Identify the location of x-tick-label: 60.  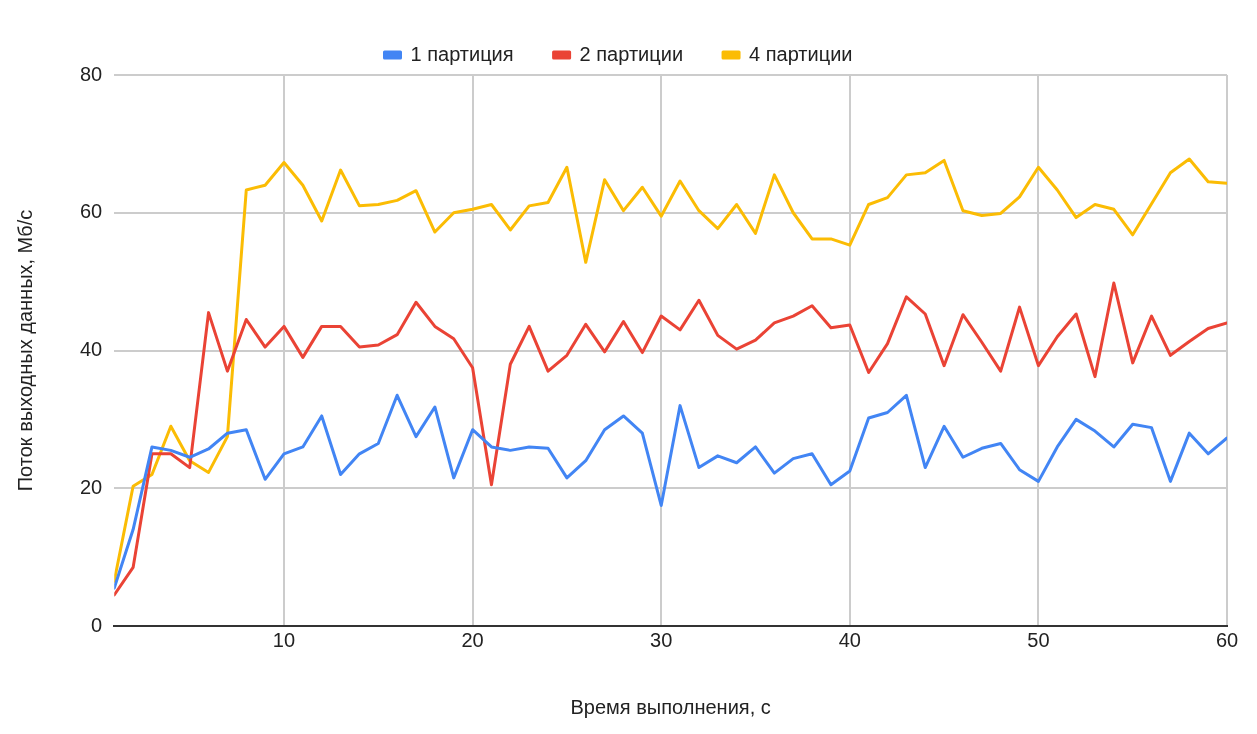
(1227, 639).